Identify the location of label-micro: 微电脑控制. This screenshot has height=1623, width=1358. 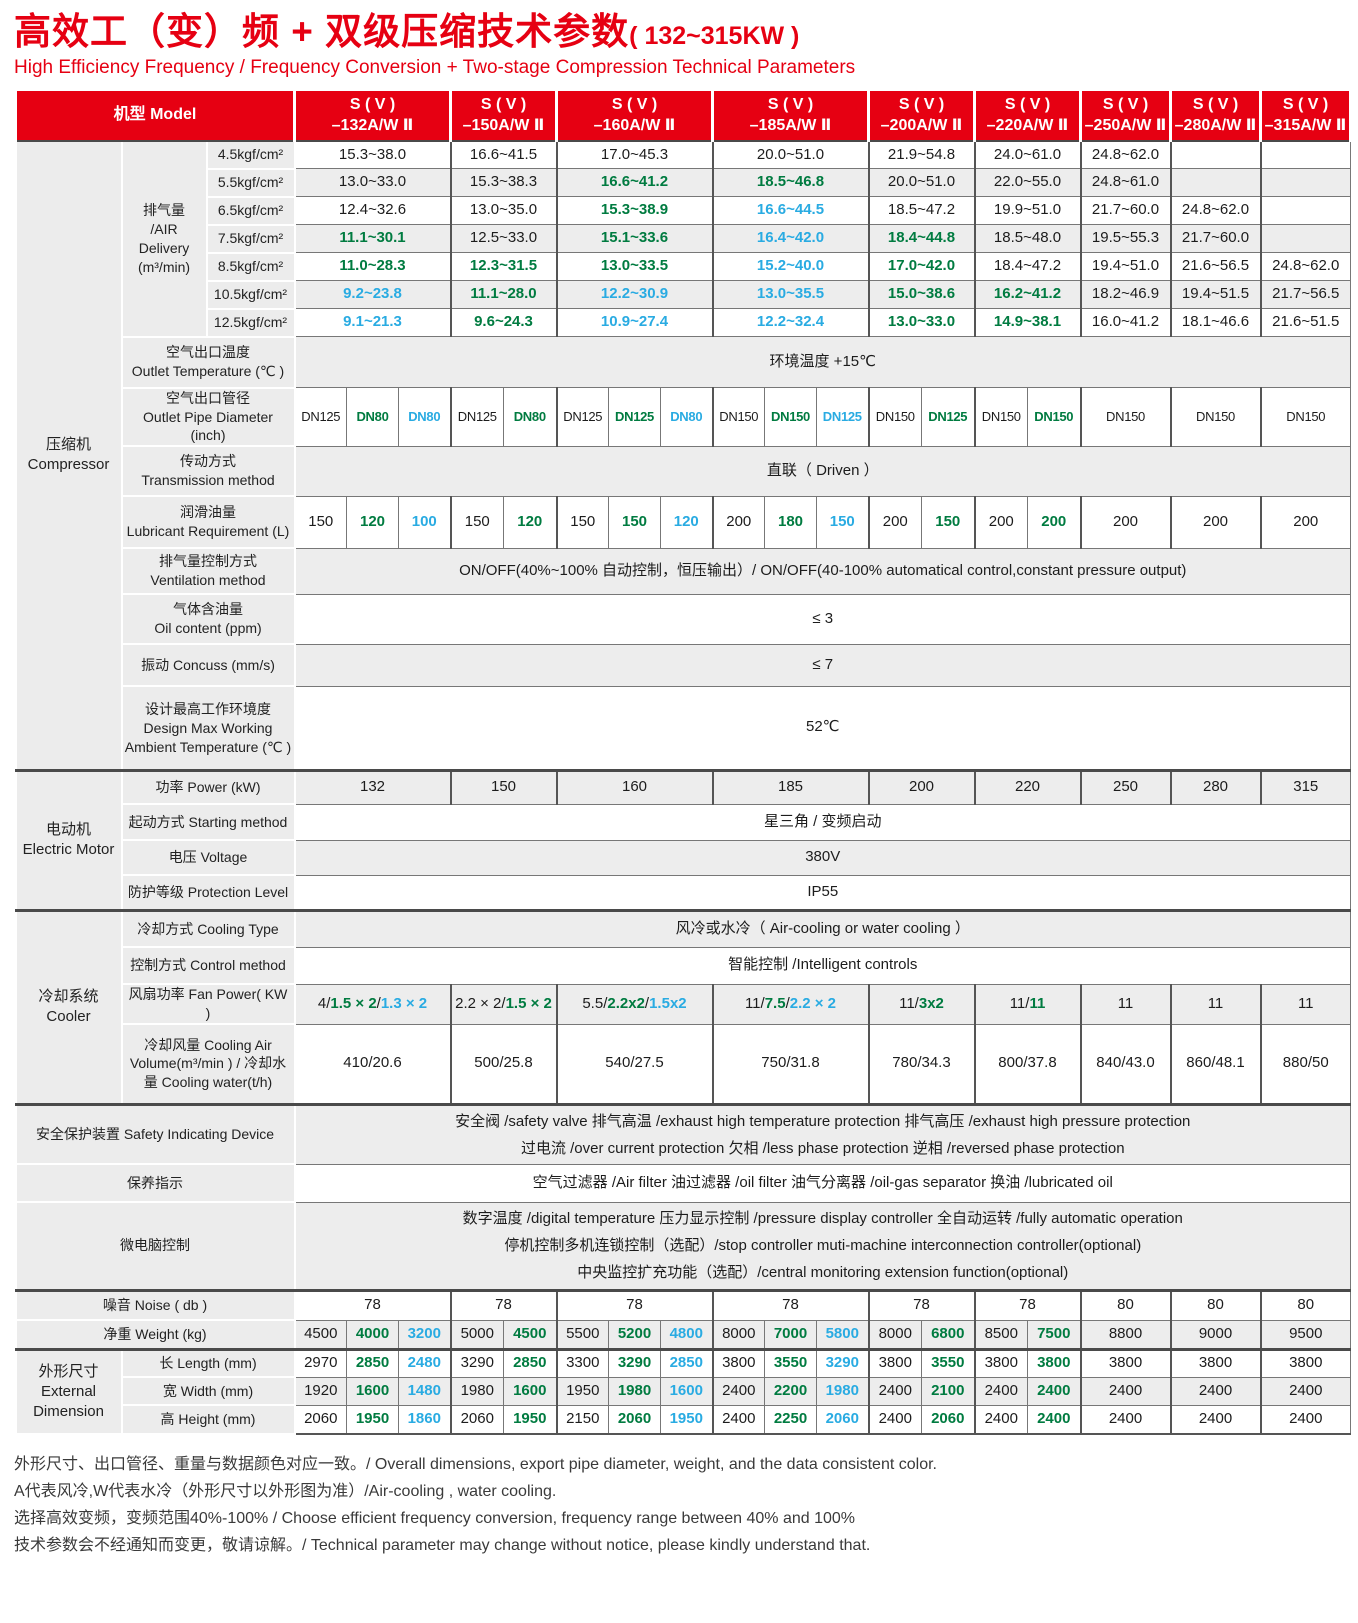
(155, 1246).